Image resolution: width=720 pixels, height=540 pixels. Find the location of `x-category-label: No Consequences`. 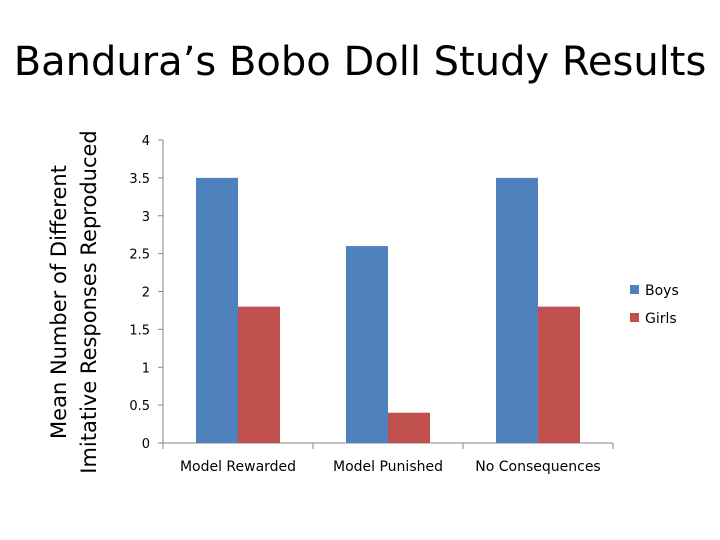

x-category-label: No Consequences is located at coordinates (537, 467).